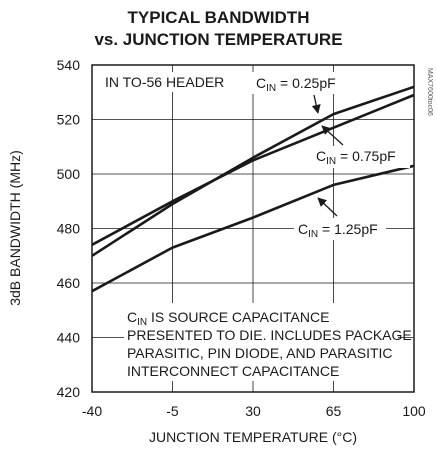 This screenshot has width=437, height=452. What do you see at coordinates (69, 338) in the screenshot?
I see `y-tick-label: 440` at bounding box center [69, 338].